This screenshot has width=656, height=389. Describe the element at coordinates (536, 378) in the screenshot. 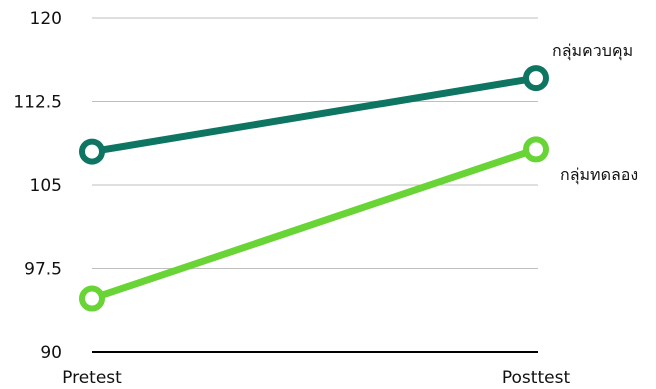

I see `x-category-label: Posttest` at that location.